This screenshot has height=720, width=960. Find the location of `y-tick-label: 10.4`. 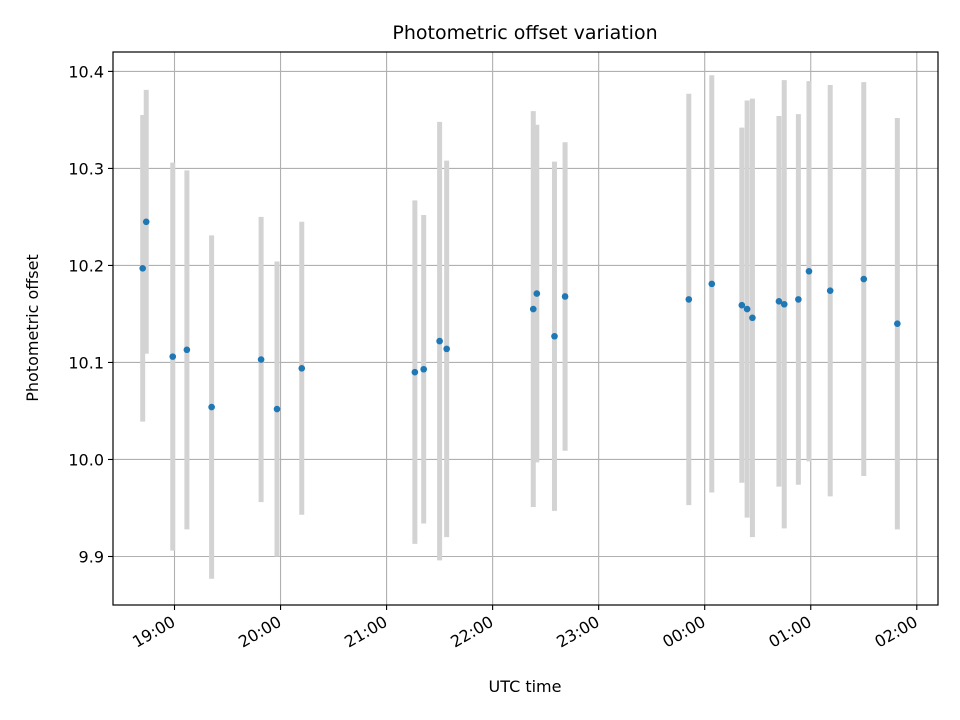

y-tick-label: 10.4 is located at coordinates (86, 71).